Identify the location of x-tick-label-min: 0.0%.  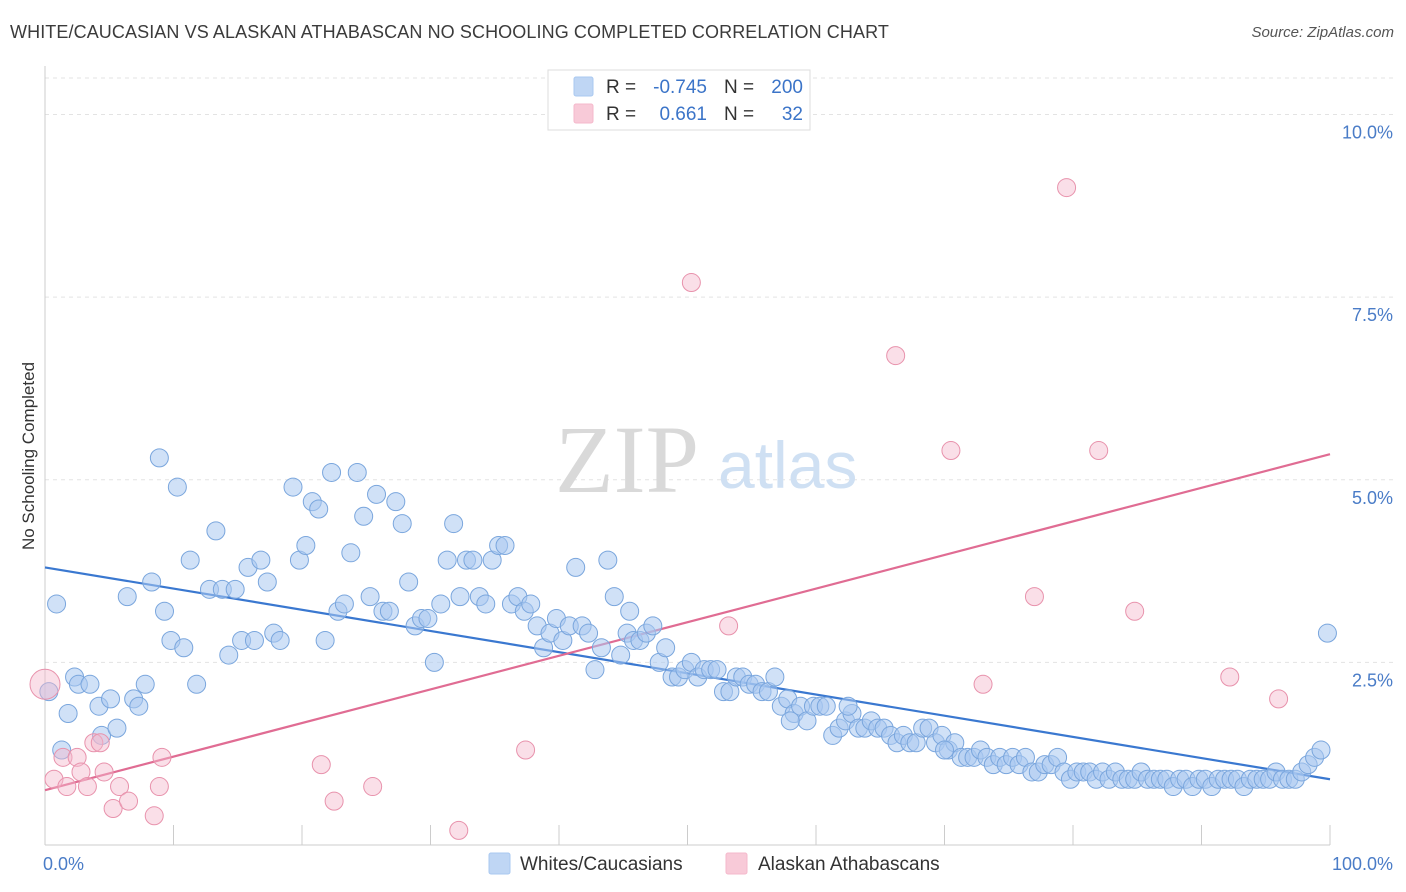
(63, 864).